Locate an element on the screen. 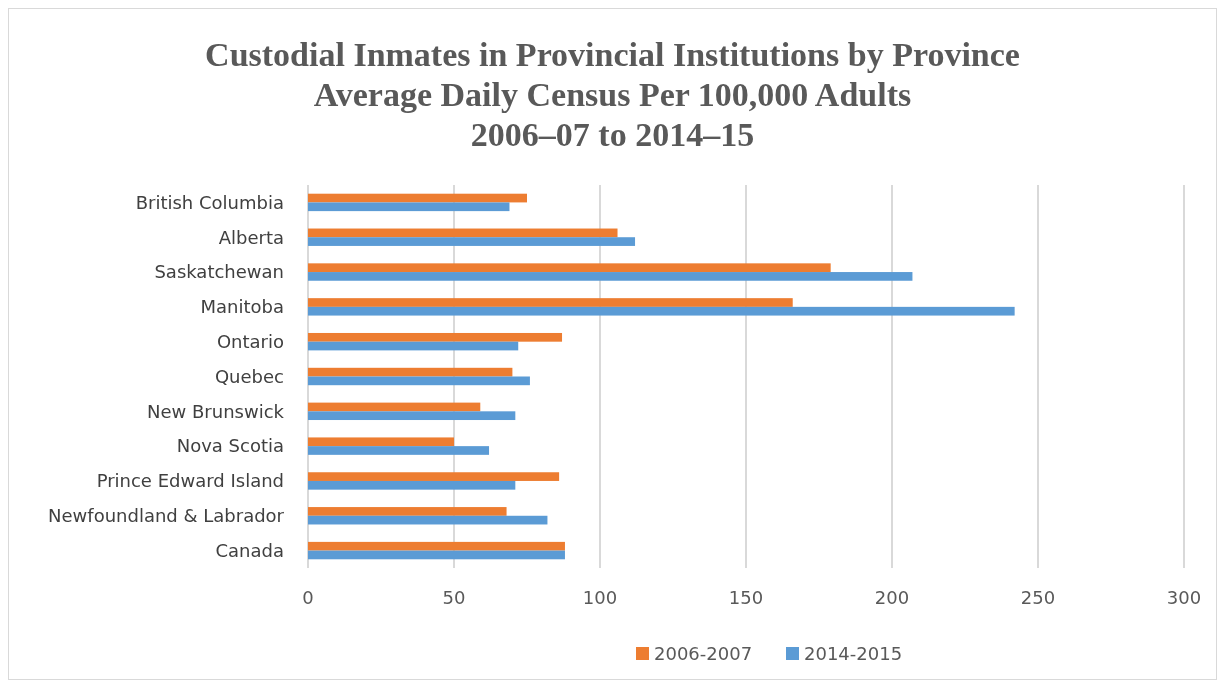 The width and height of the screenshot is (1225, 688). x-tick-label: 200 is located at coordinates (892, 597).